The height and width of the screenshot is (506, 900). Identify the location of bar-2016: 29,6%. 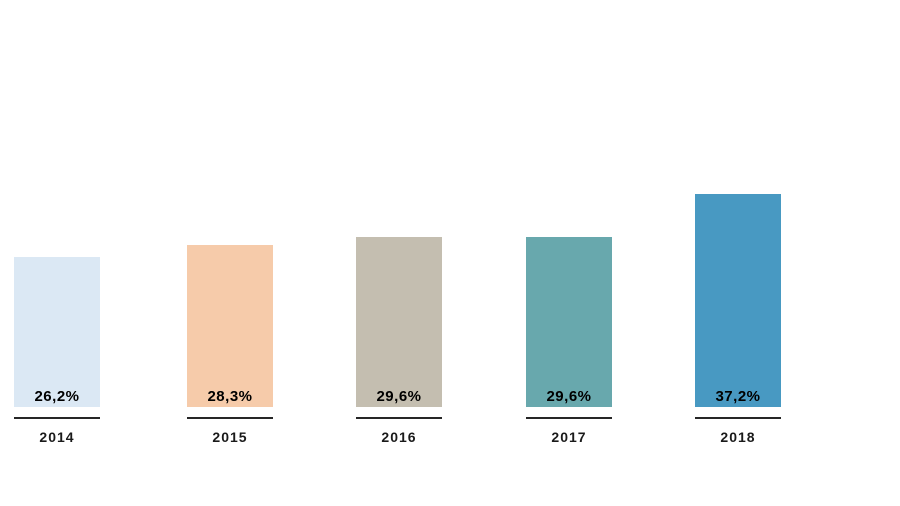
(399, 322).